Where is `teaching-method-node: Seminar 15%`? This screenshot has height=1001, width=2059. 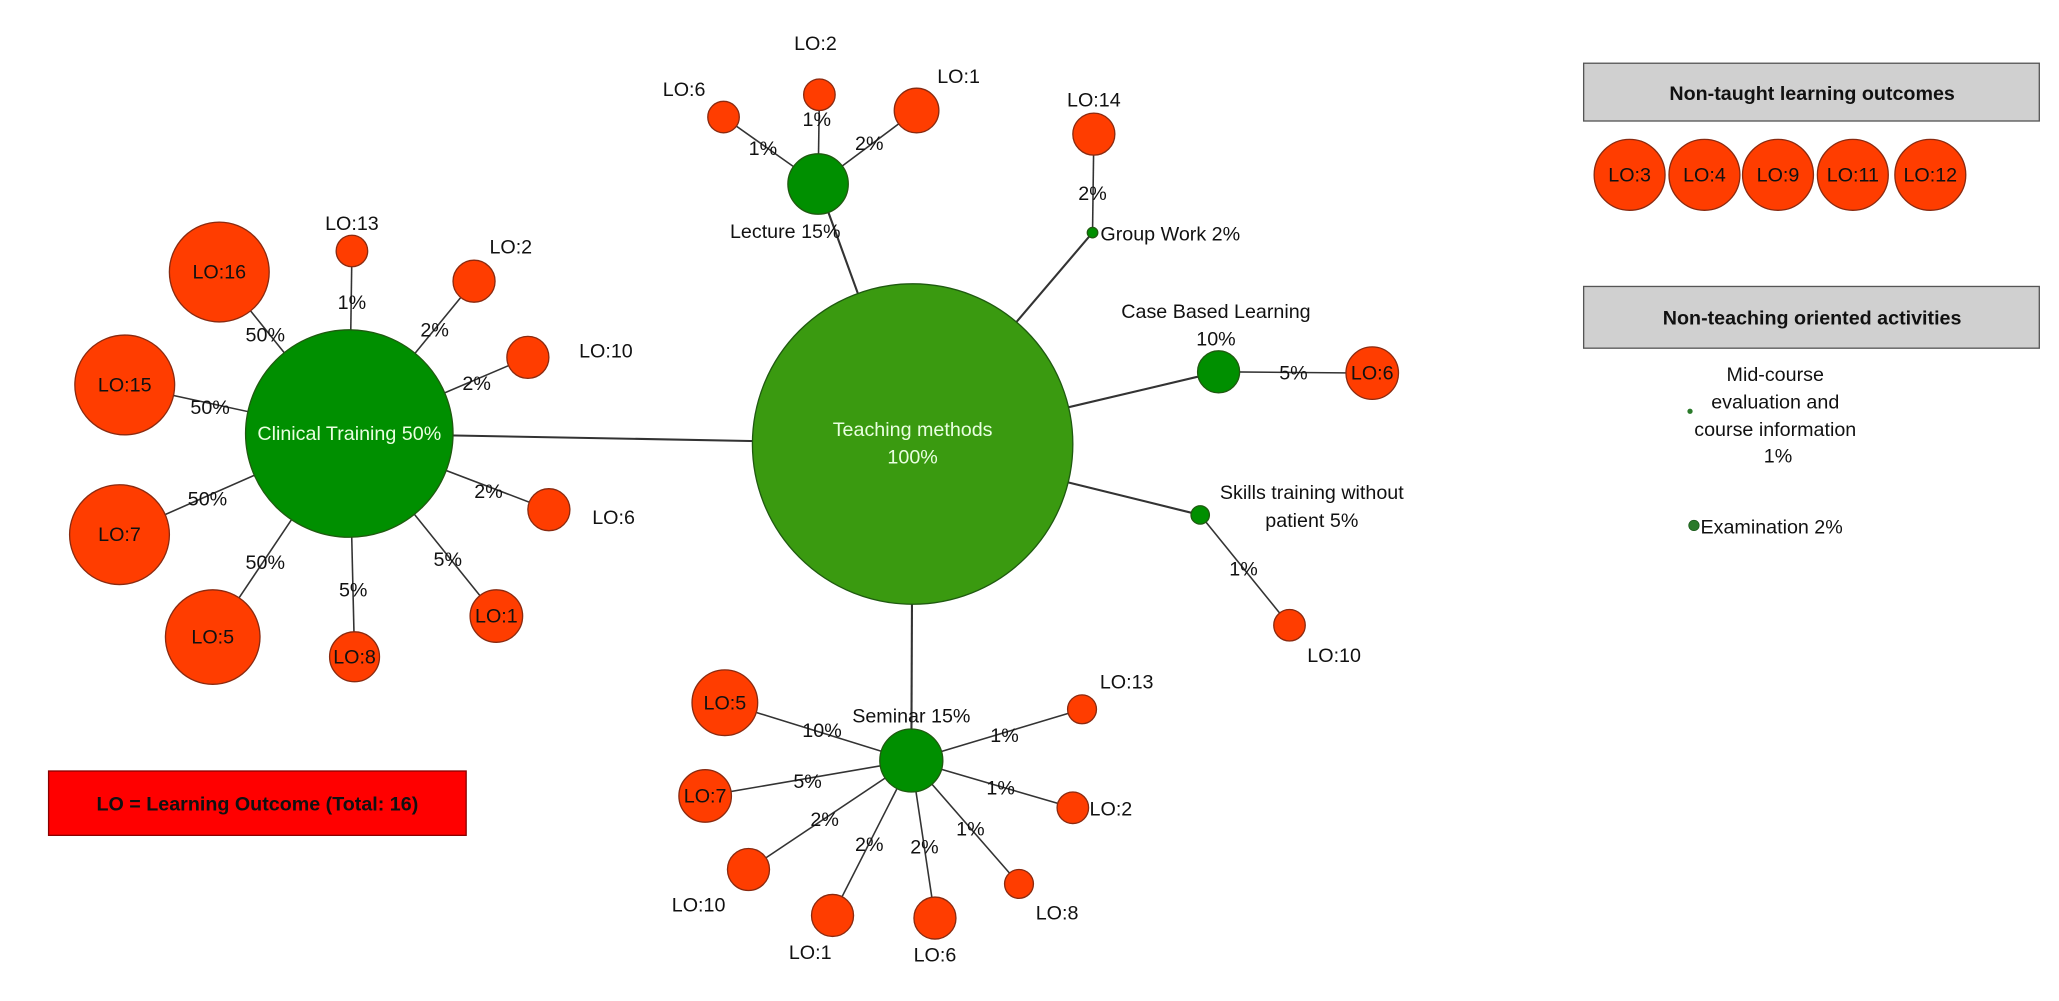
teaching-method-node: Seminar 15% is located at coordinates (911, 749).